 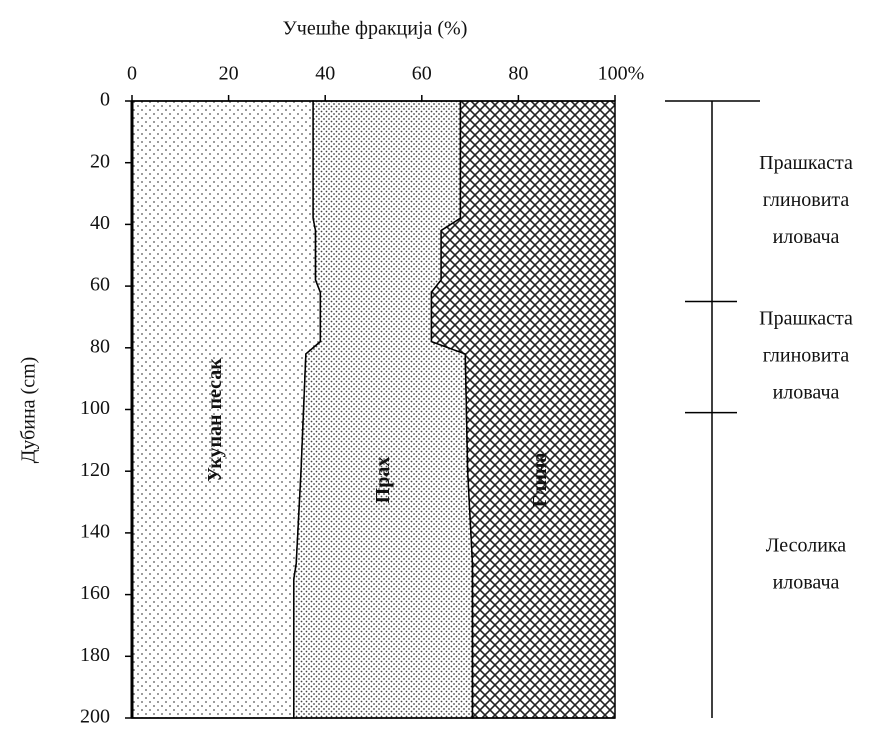 I want to click on series-label: Прах, so click(x=383, y=480).